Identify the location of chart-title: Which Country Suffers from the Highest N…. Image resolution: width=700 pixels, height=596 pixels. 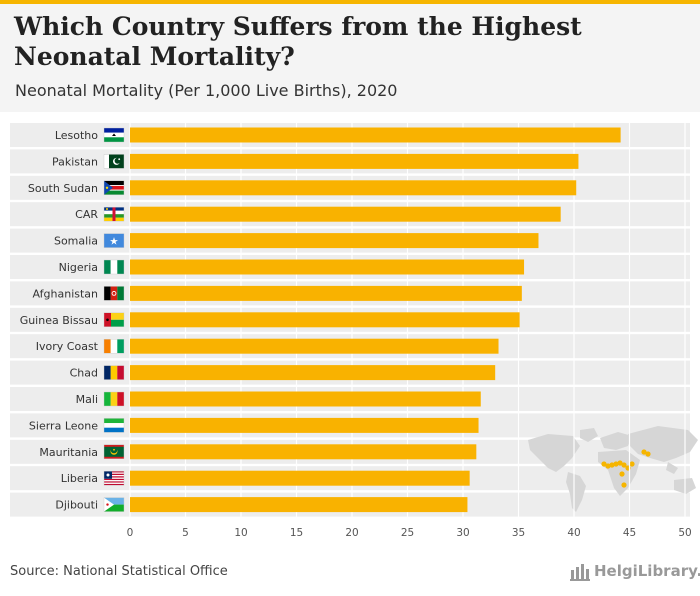
(298, 41).